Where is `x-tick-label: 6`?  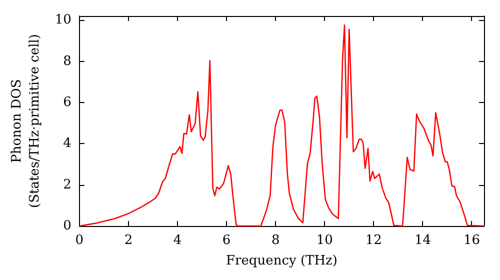 x-tick-label: 6 is located at coordinates (226, 240).